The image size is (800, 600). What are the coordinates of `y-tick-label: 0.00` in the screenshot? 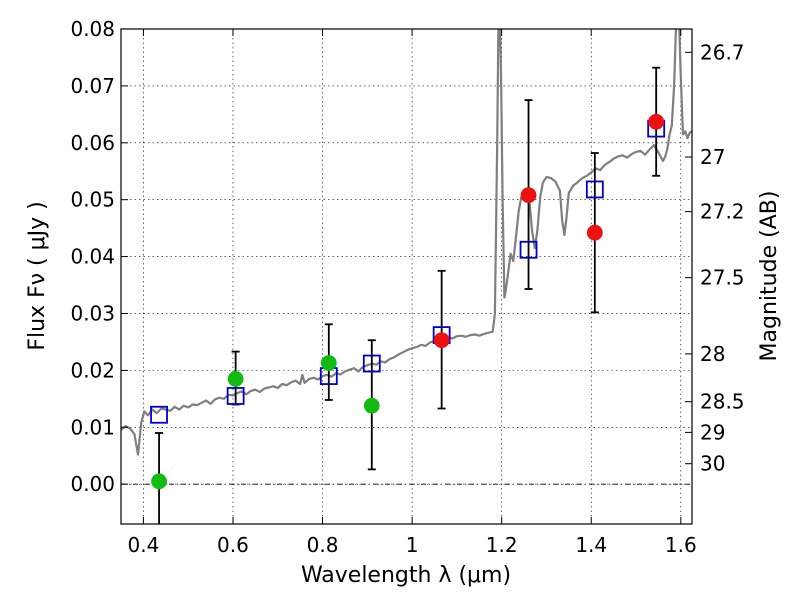 It's located at (92, 484).